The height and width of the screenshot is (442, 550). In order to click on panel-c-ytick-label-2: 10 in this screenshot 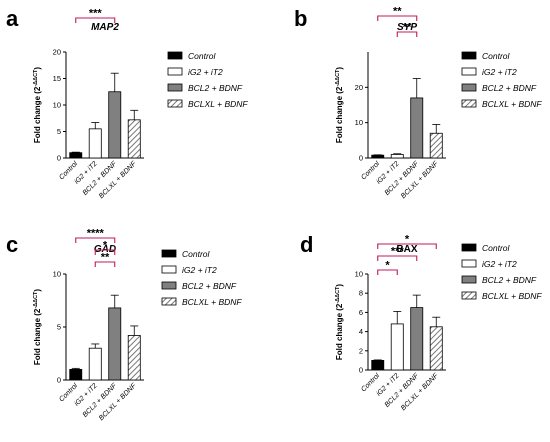, I will do `click(57, 274)`.